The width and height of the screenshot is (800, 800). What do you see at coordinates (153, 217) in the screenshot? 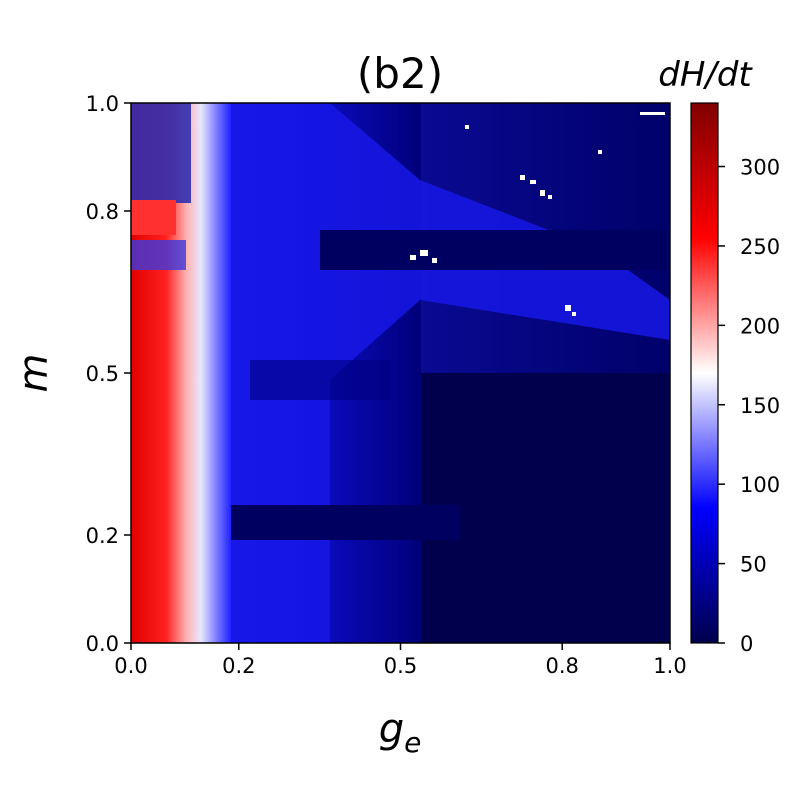
I see `red-spot-upper` at bounding box center [153, 217].